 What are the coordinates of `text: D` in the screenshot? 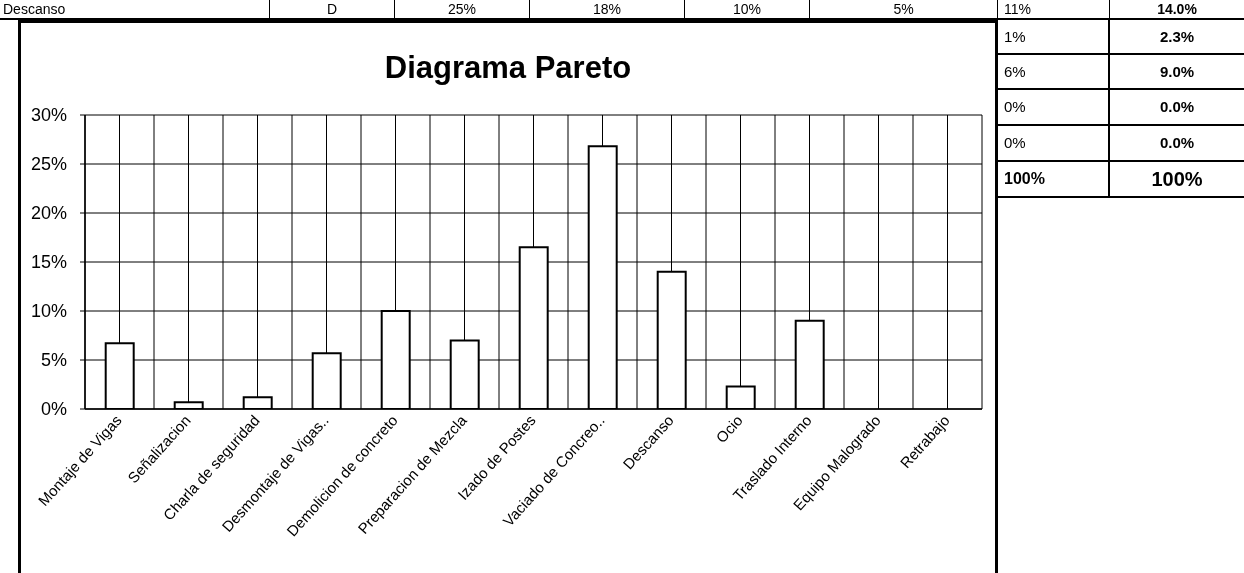 It's located at (332, 9).